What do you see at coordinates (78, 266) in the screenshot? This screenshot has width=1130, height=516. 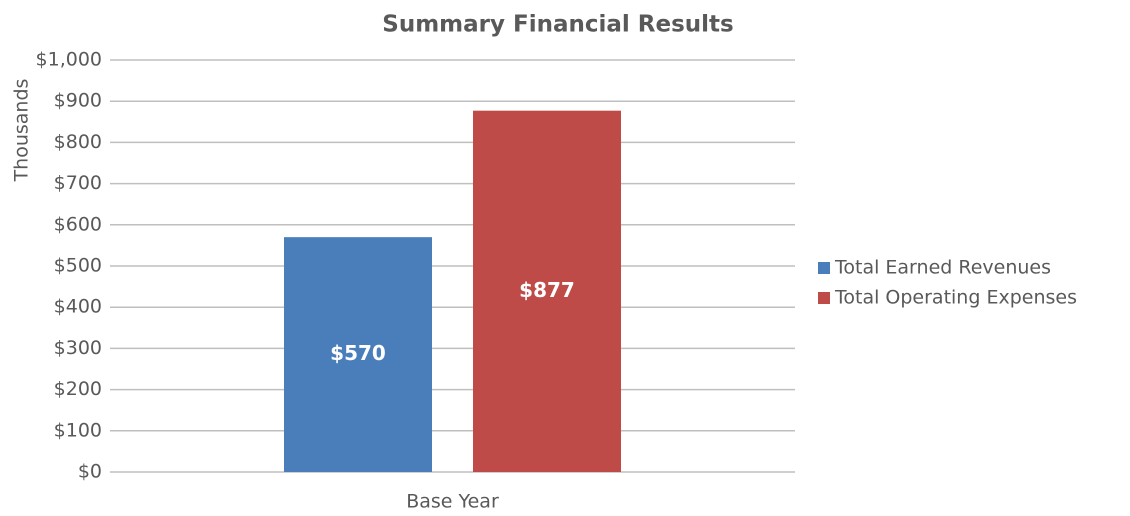 I see `y-tick-label: $500` at bounding box center [78, 266].